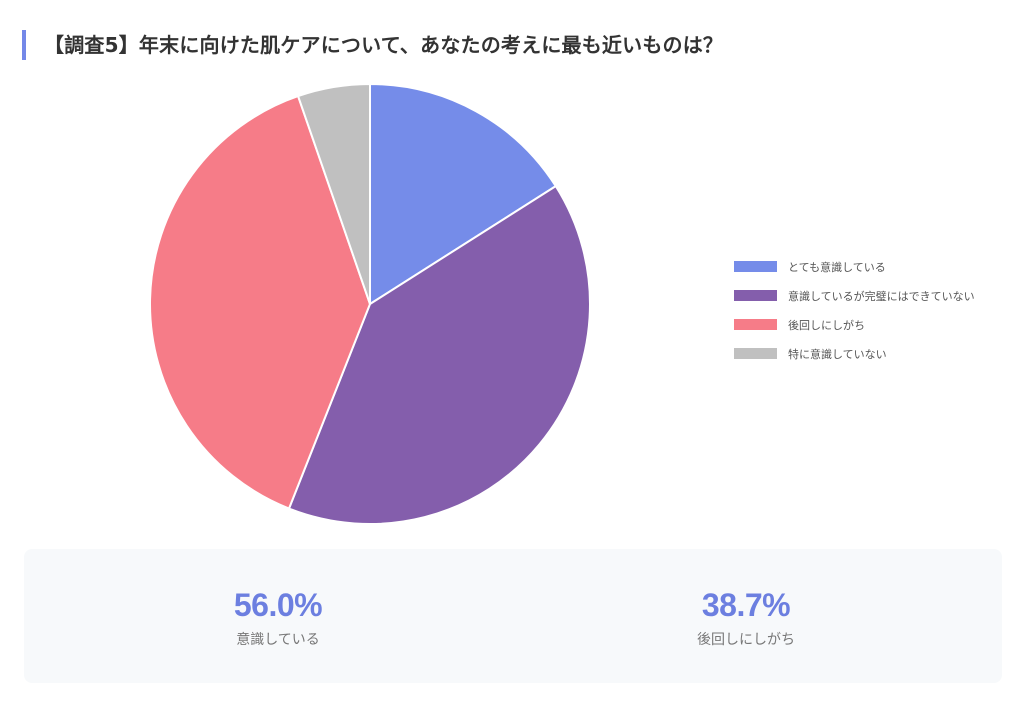  I want to click on legend-label: 意識しているが完璧にはできていない, so click(881, 296).